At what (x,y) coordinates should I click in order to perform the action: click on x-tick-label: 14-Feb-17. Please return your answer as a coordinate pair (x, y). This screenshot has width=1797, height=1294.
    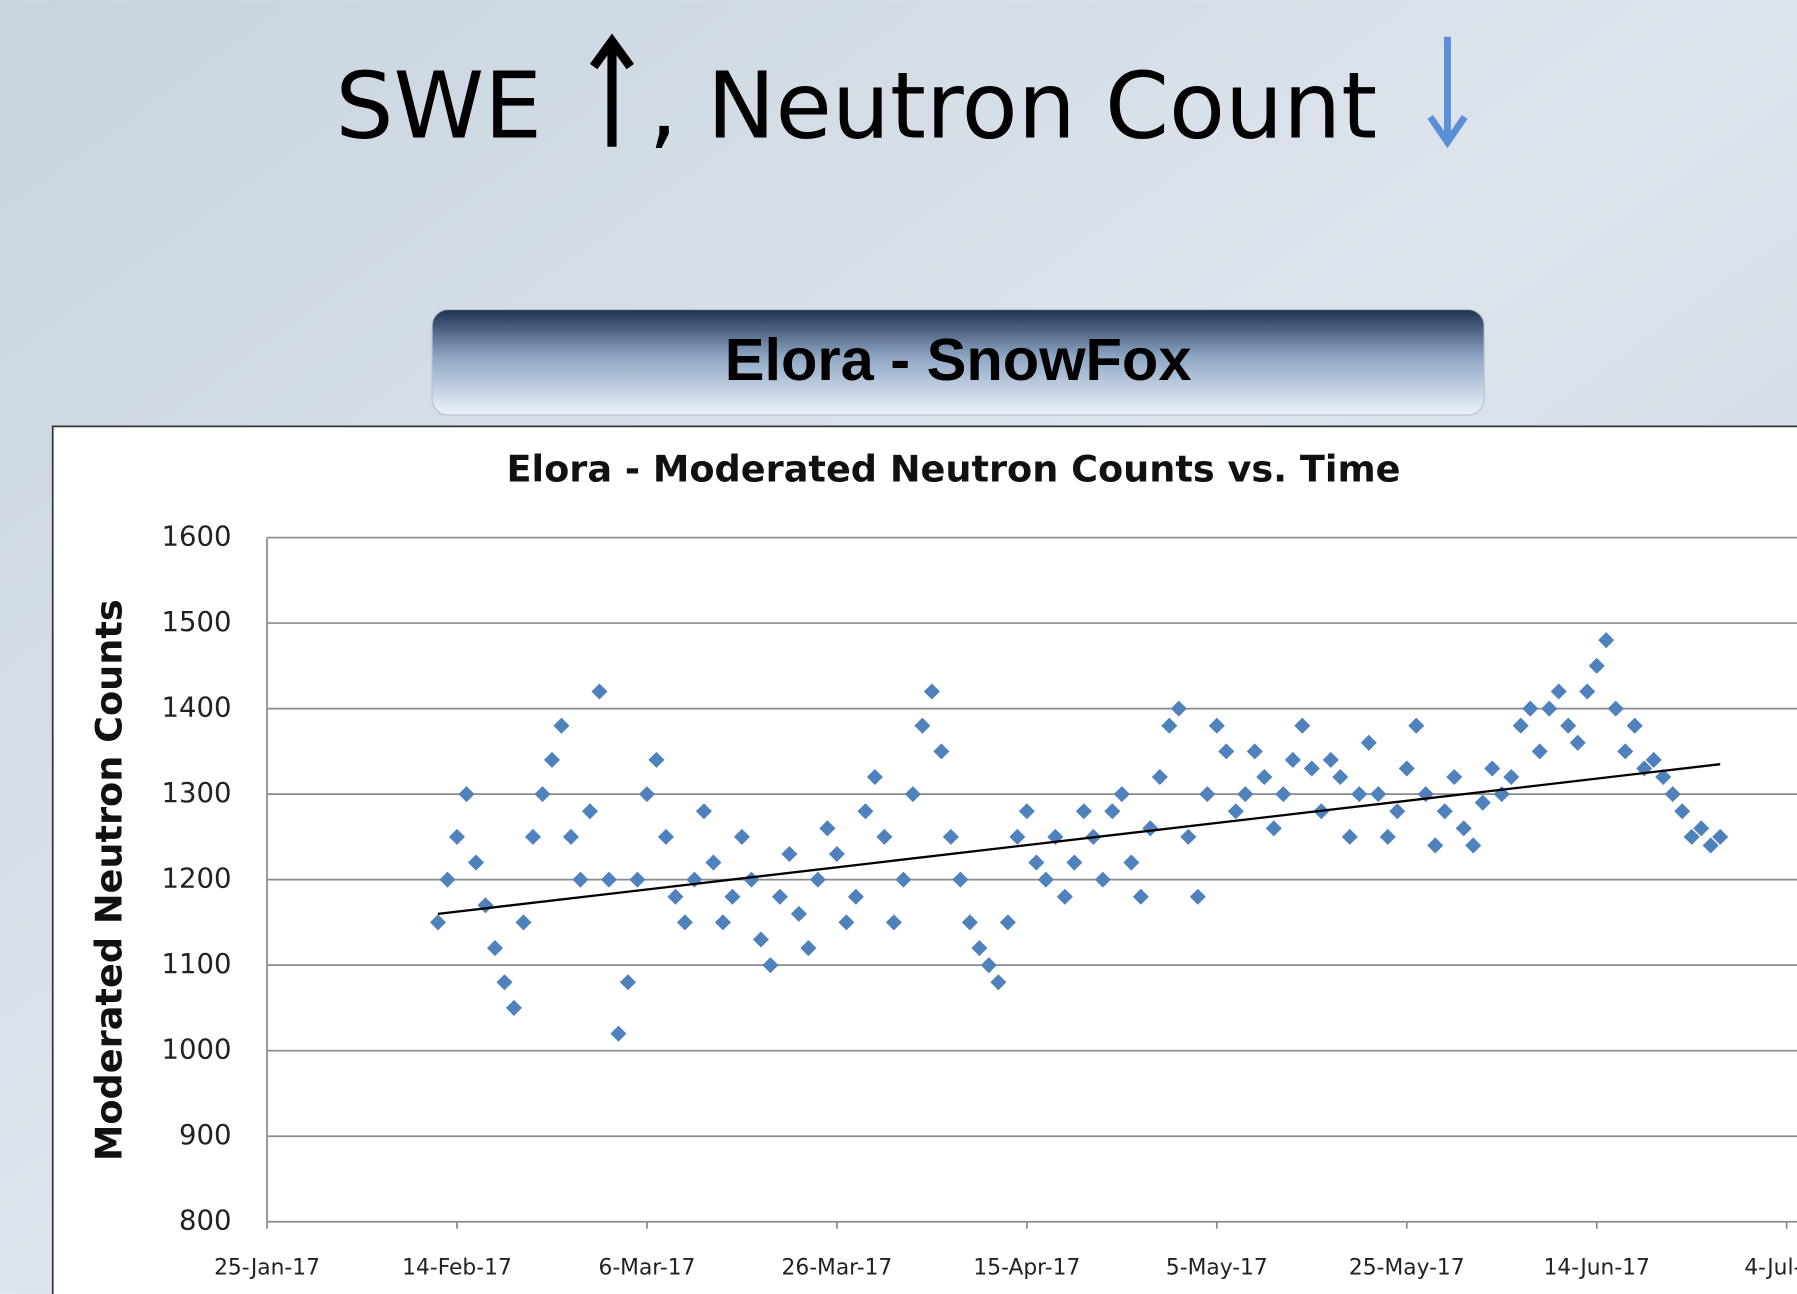
    Looking at the image, I should click on (457, 1268).